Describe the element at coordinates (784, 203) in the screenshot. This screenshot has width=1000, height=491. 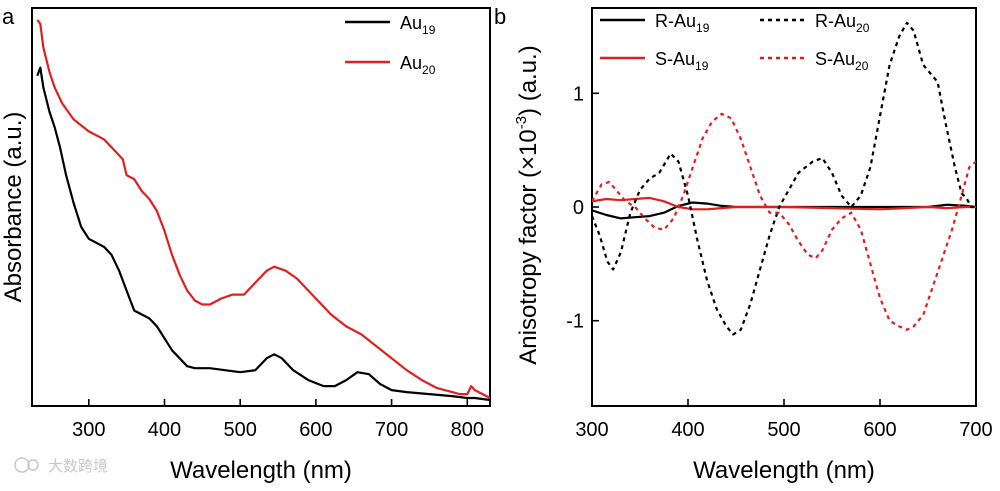
I see `series-line-s-au19` at that location.